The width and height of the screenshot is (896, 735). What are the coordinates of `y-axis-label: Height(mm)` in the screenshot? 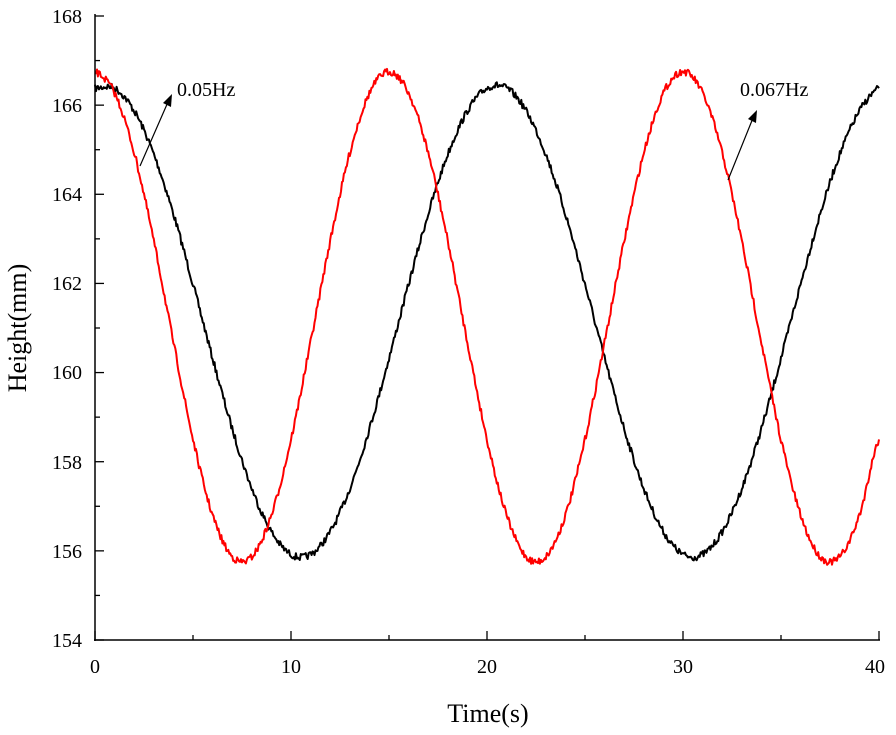 It's located at (17, 328).